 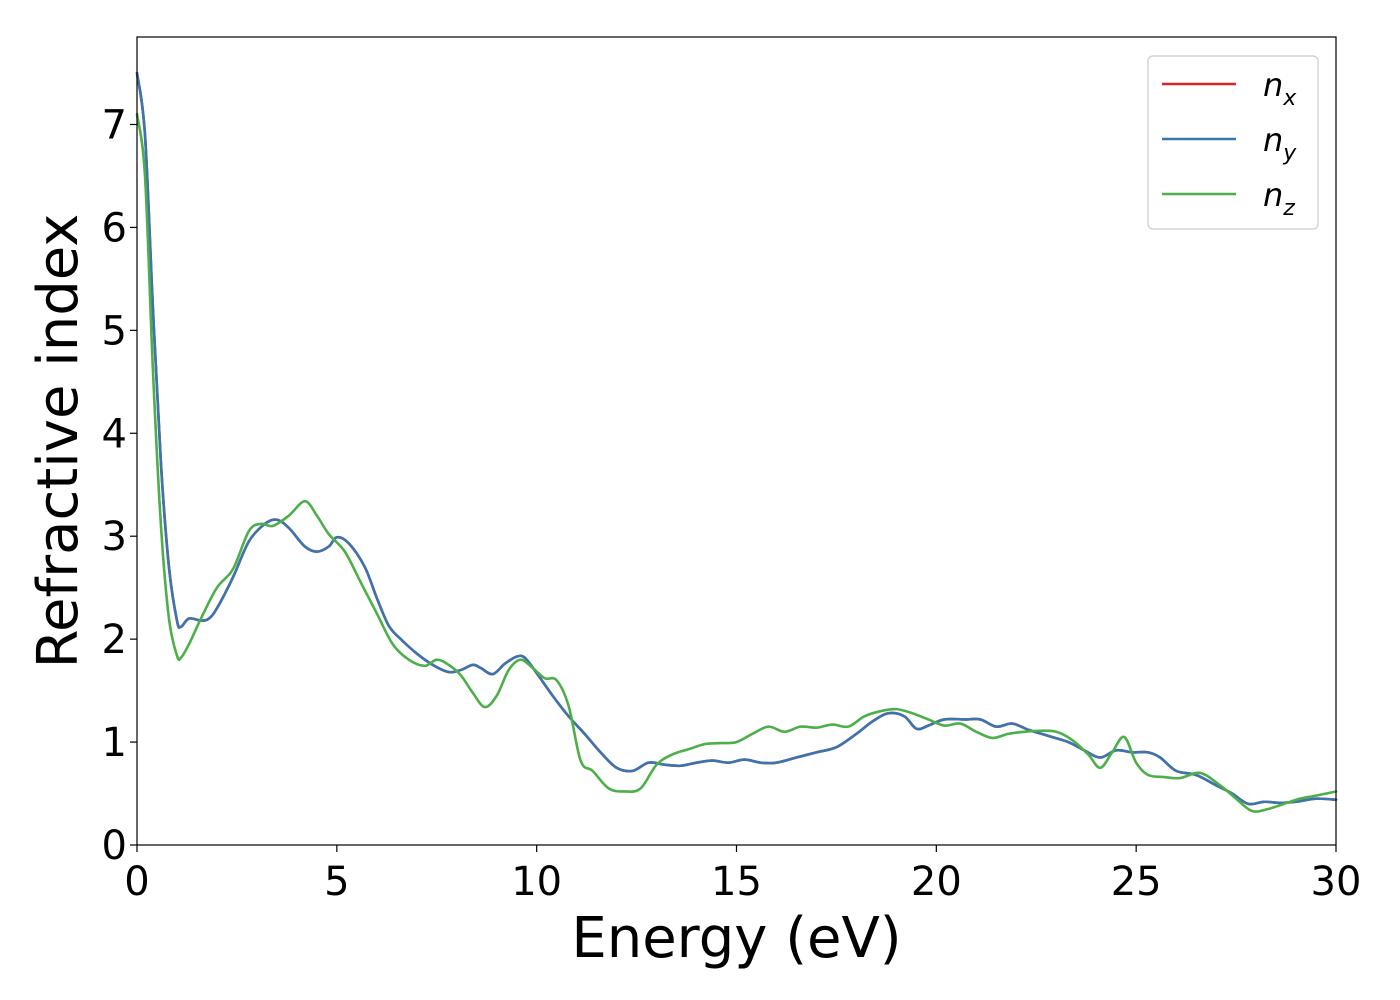 I want to click on legend-label-z: nz, so click(x=1279, y=198).